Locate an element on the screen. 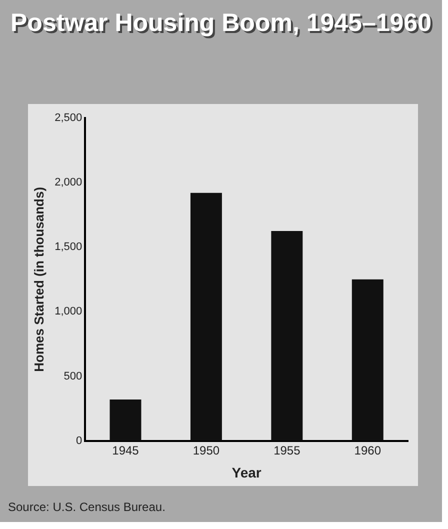  y-tick-label: 500 is located at coordinates (73, 376).